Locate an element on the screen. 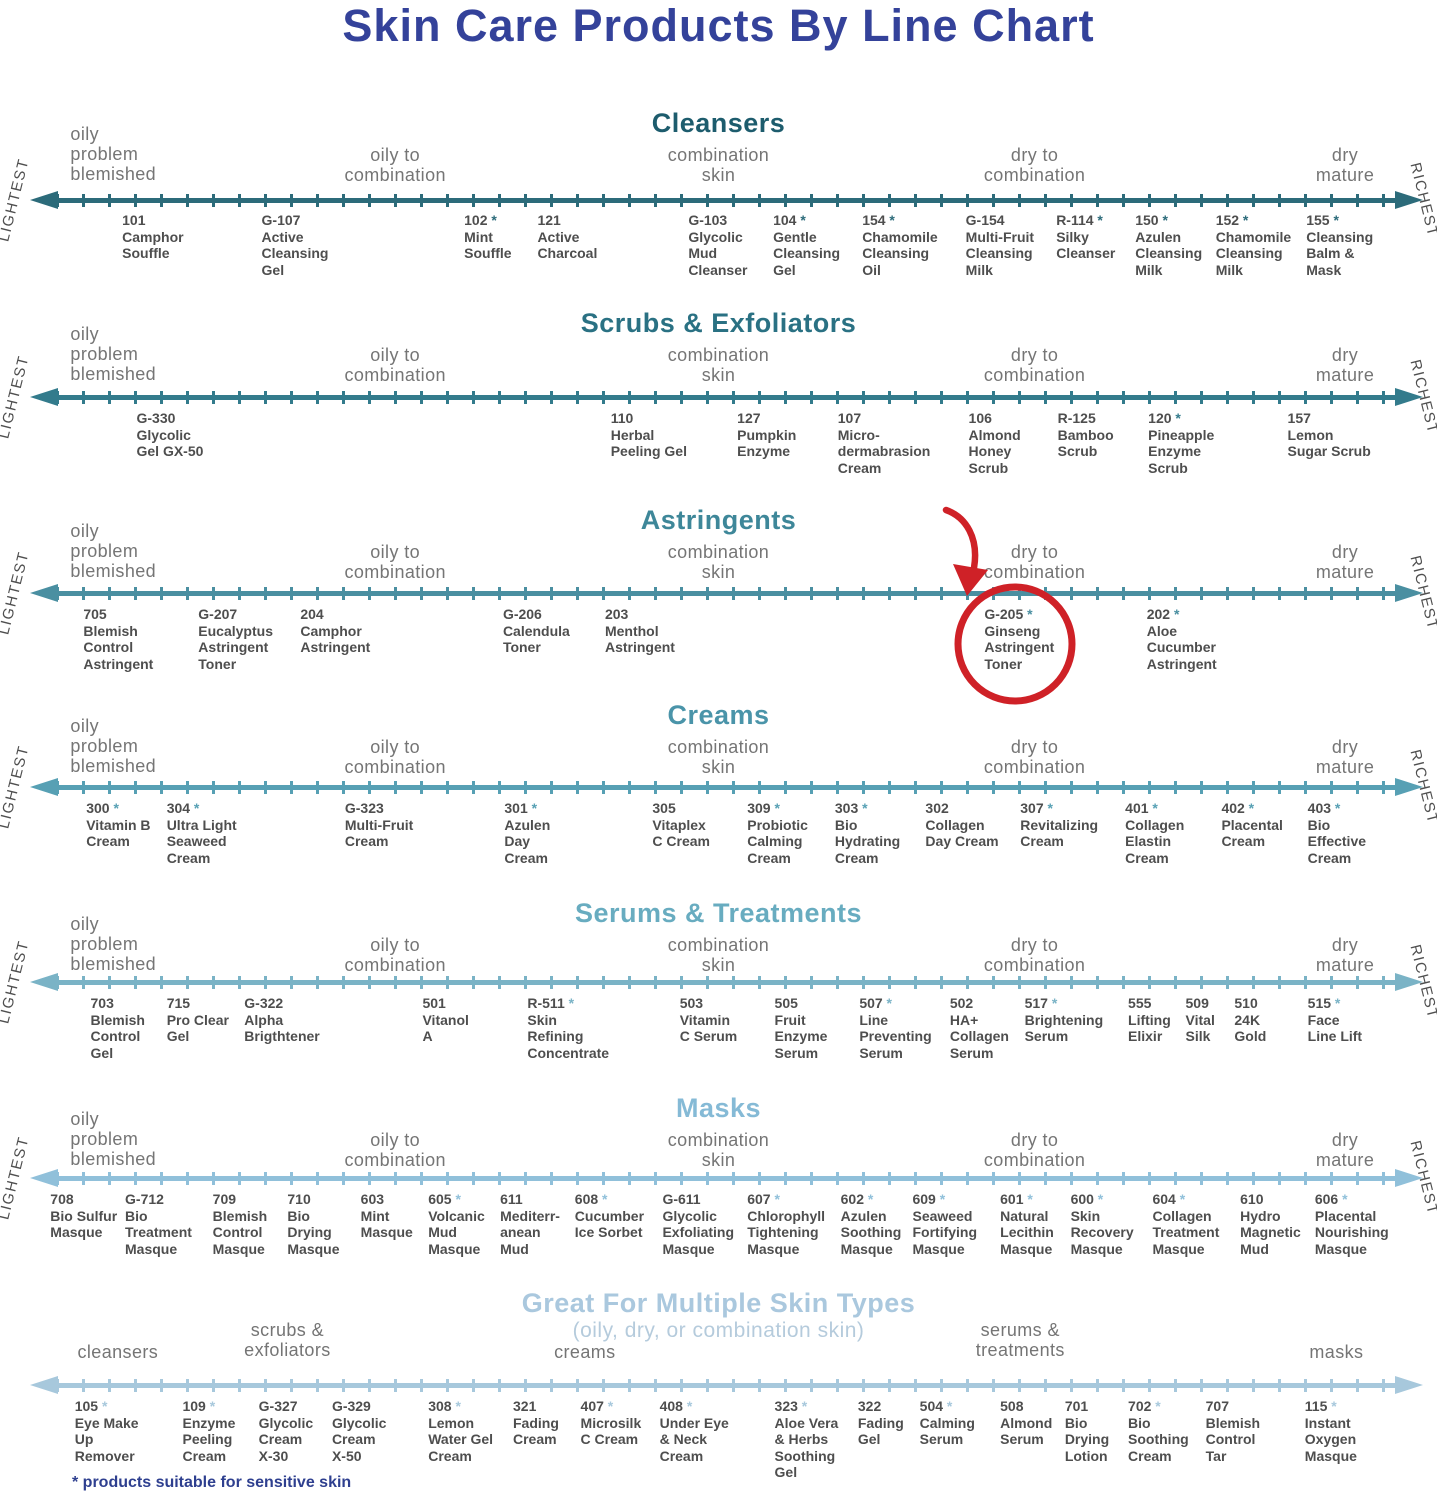 This screenshot has width=1437, height=1500. product-401: 401 * Collagen Elastin Cream is located at coordinates (1154, 833).